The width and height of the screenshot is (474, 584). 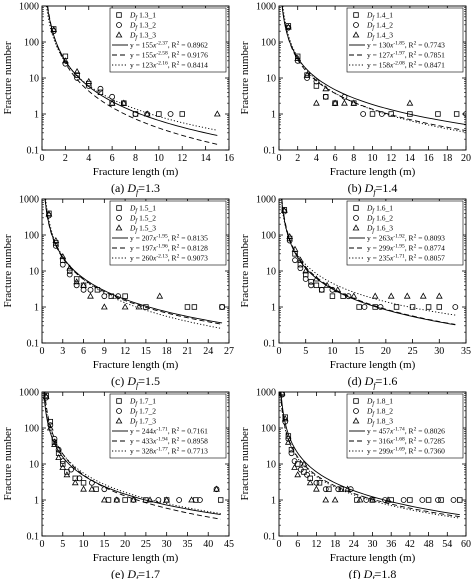 What do you see at coordinates (316, 158) in the screenshot?
I see `x-tick-label: 4` at bounding box center [316, 158].